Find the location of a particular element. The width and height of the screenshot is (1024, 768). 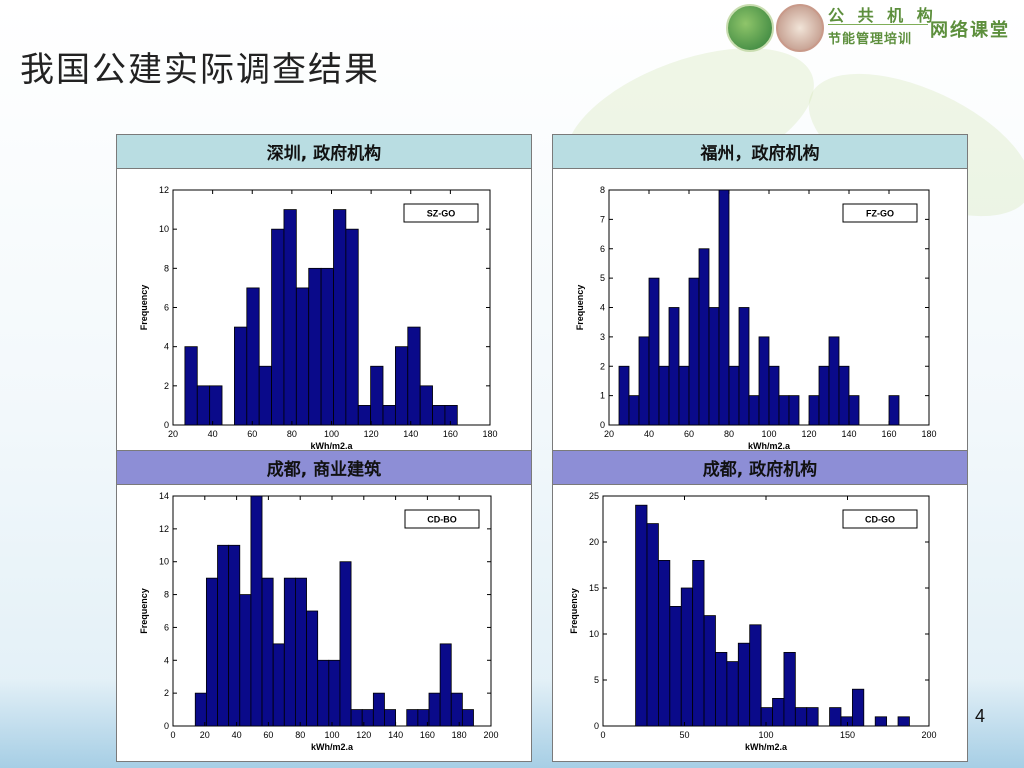

y-axis-label: Frequency is located at coordinates (574, 611).